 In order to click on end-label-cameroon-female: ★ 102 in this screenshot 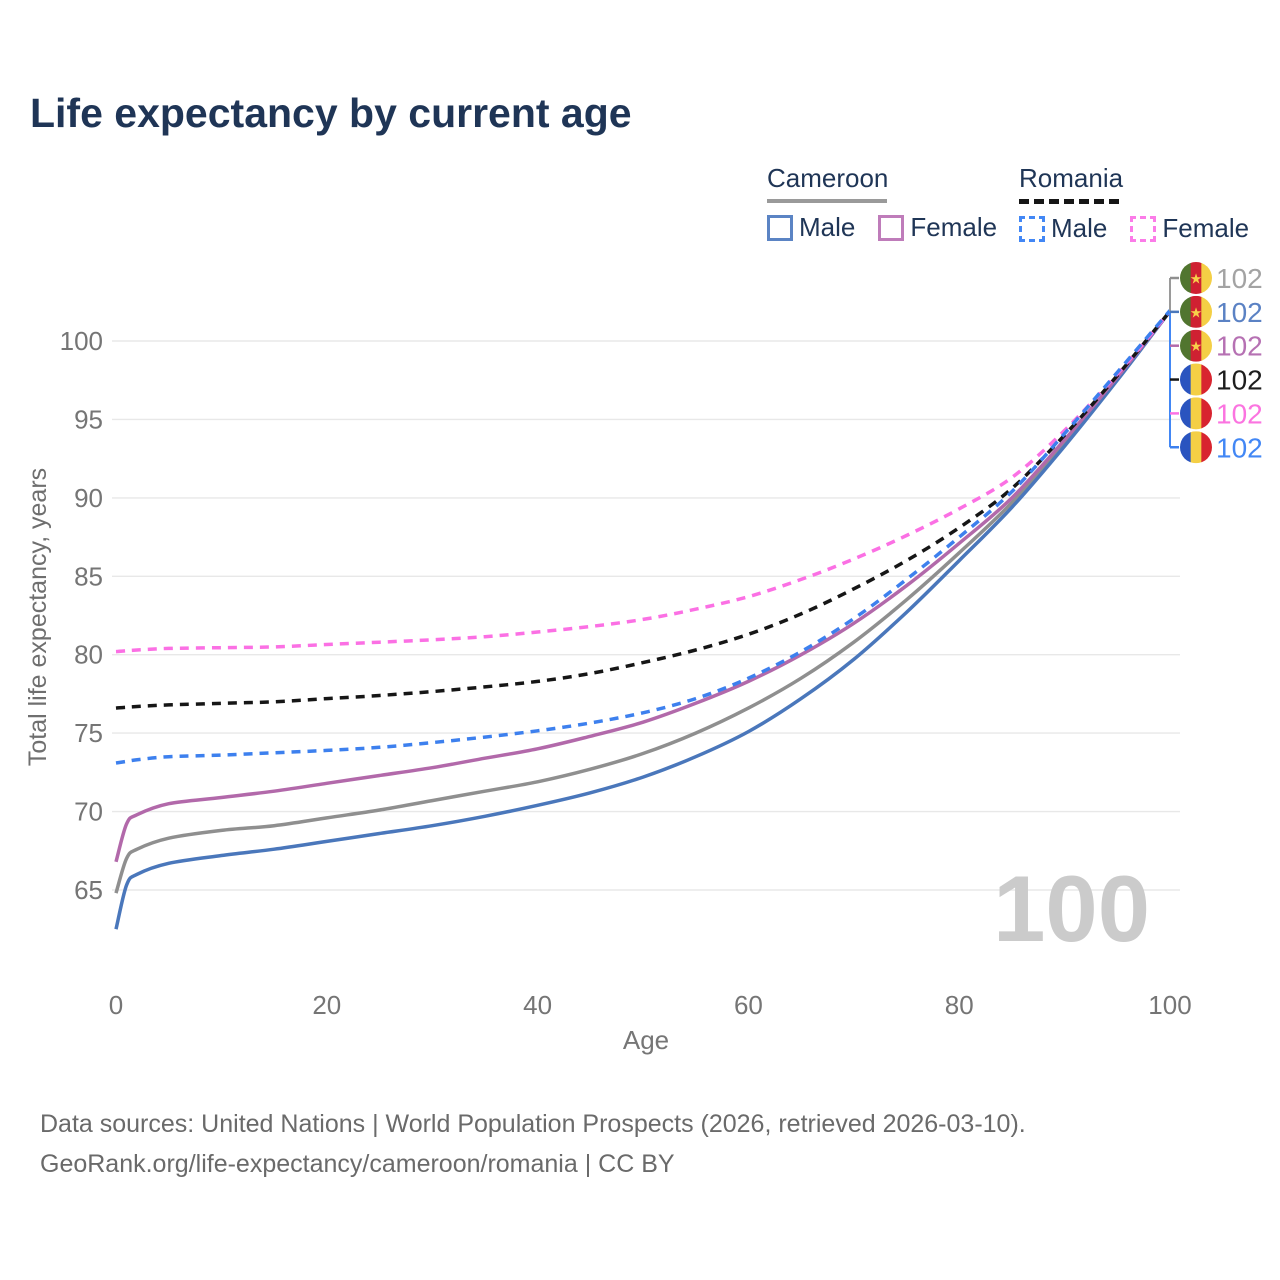, I will do `click(1221, 345)`.